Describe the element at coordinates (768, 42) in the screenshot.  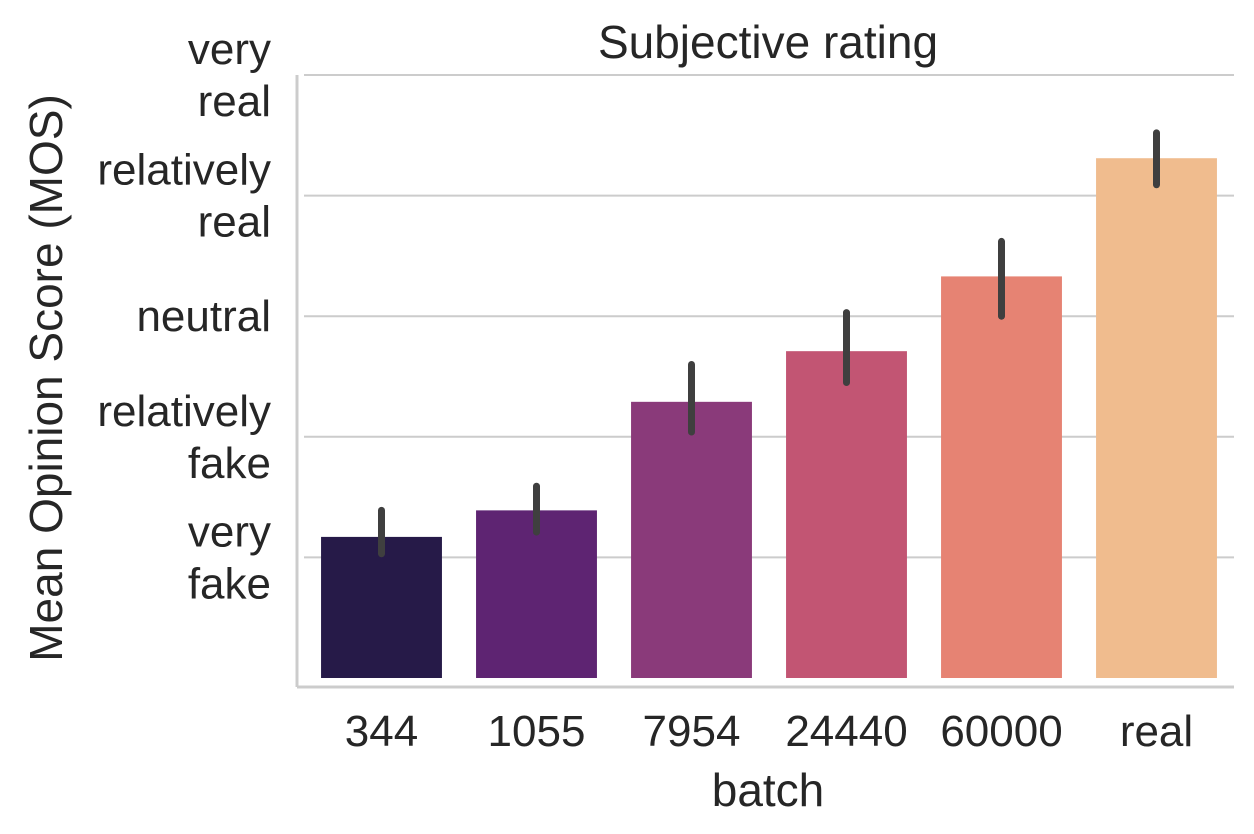
I see `chart-title: Subjective rating` at that location.